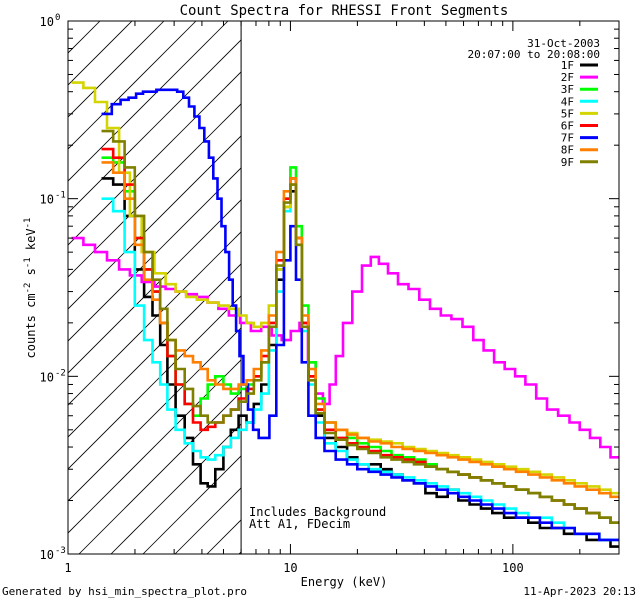 Image resolution: width=640 pixels, height=600 pixels. What do you see at coordinates (567, 150) in the screenshot?
I see `legend-label-8F: 8F` at bounding box center [567, 150].